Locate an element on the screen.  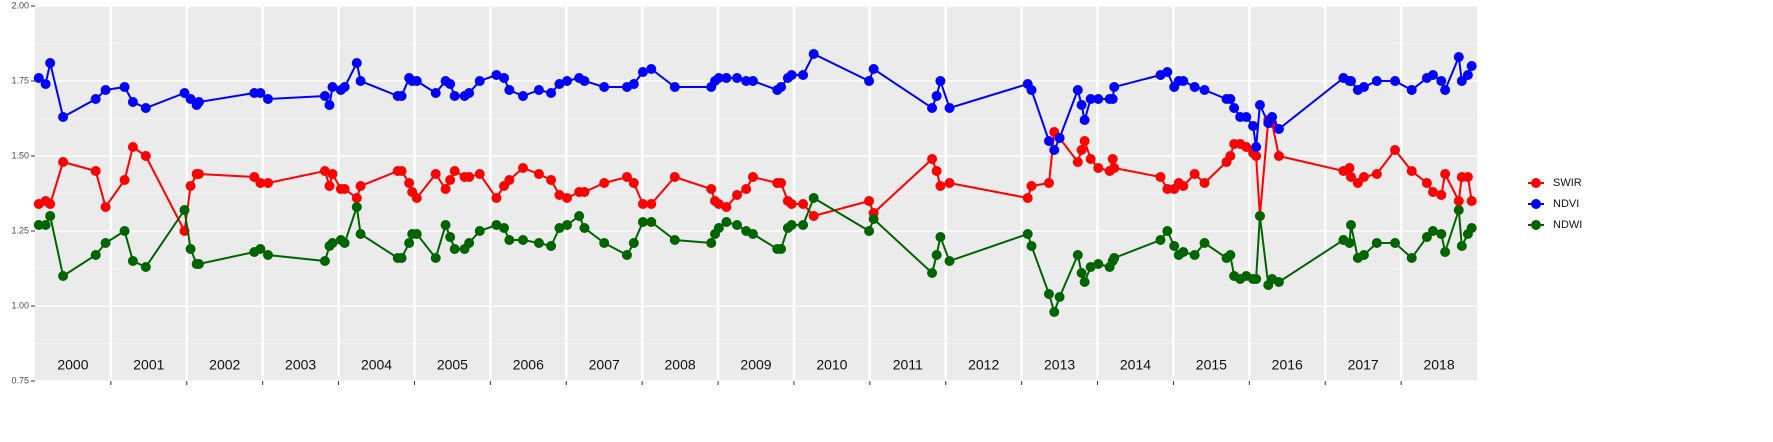
year-label: 2013 is located at coordinates (1059, 365).